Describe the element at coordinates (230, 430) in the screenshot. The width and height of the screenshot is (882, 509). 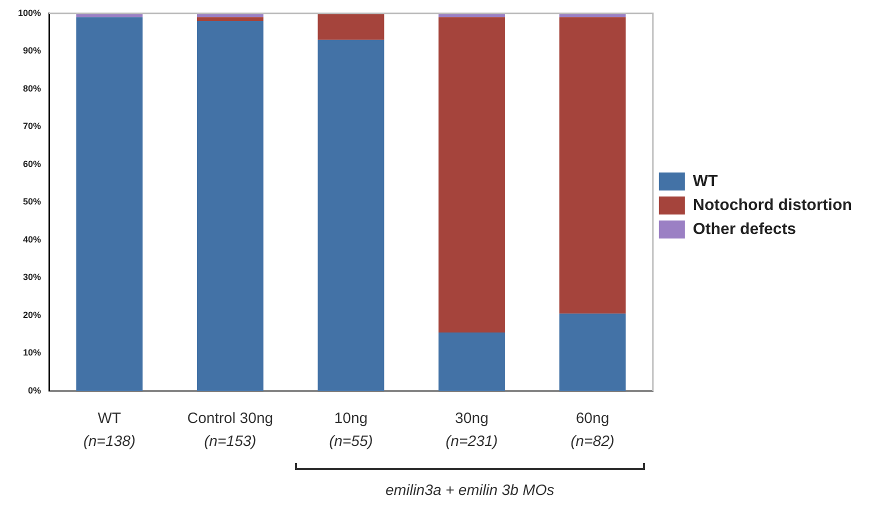
I see `x-tick-label: Control 30ng (n=153)` at that location.